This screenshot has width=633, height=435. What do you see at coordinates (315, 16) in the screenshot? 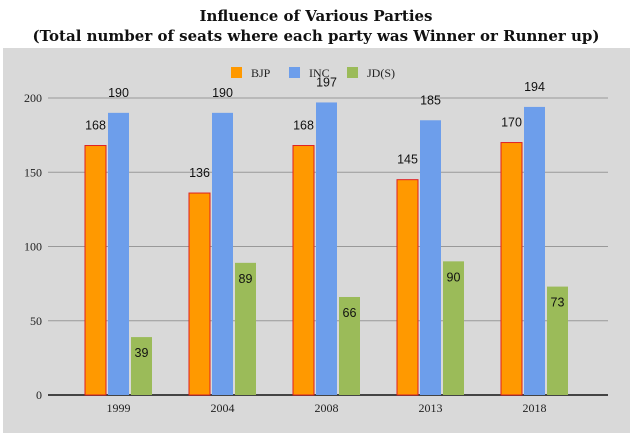
I see `chart-title: Influence of Various Parties` at bounding box center [315, 16].